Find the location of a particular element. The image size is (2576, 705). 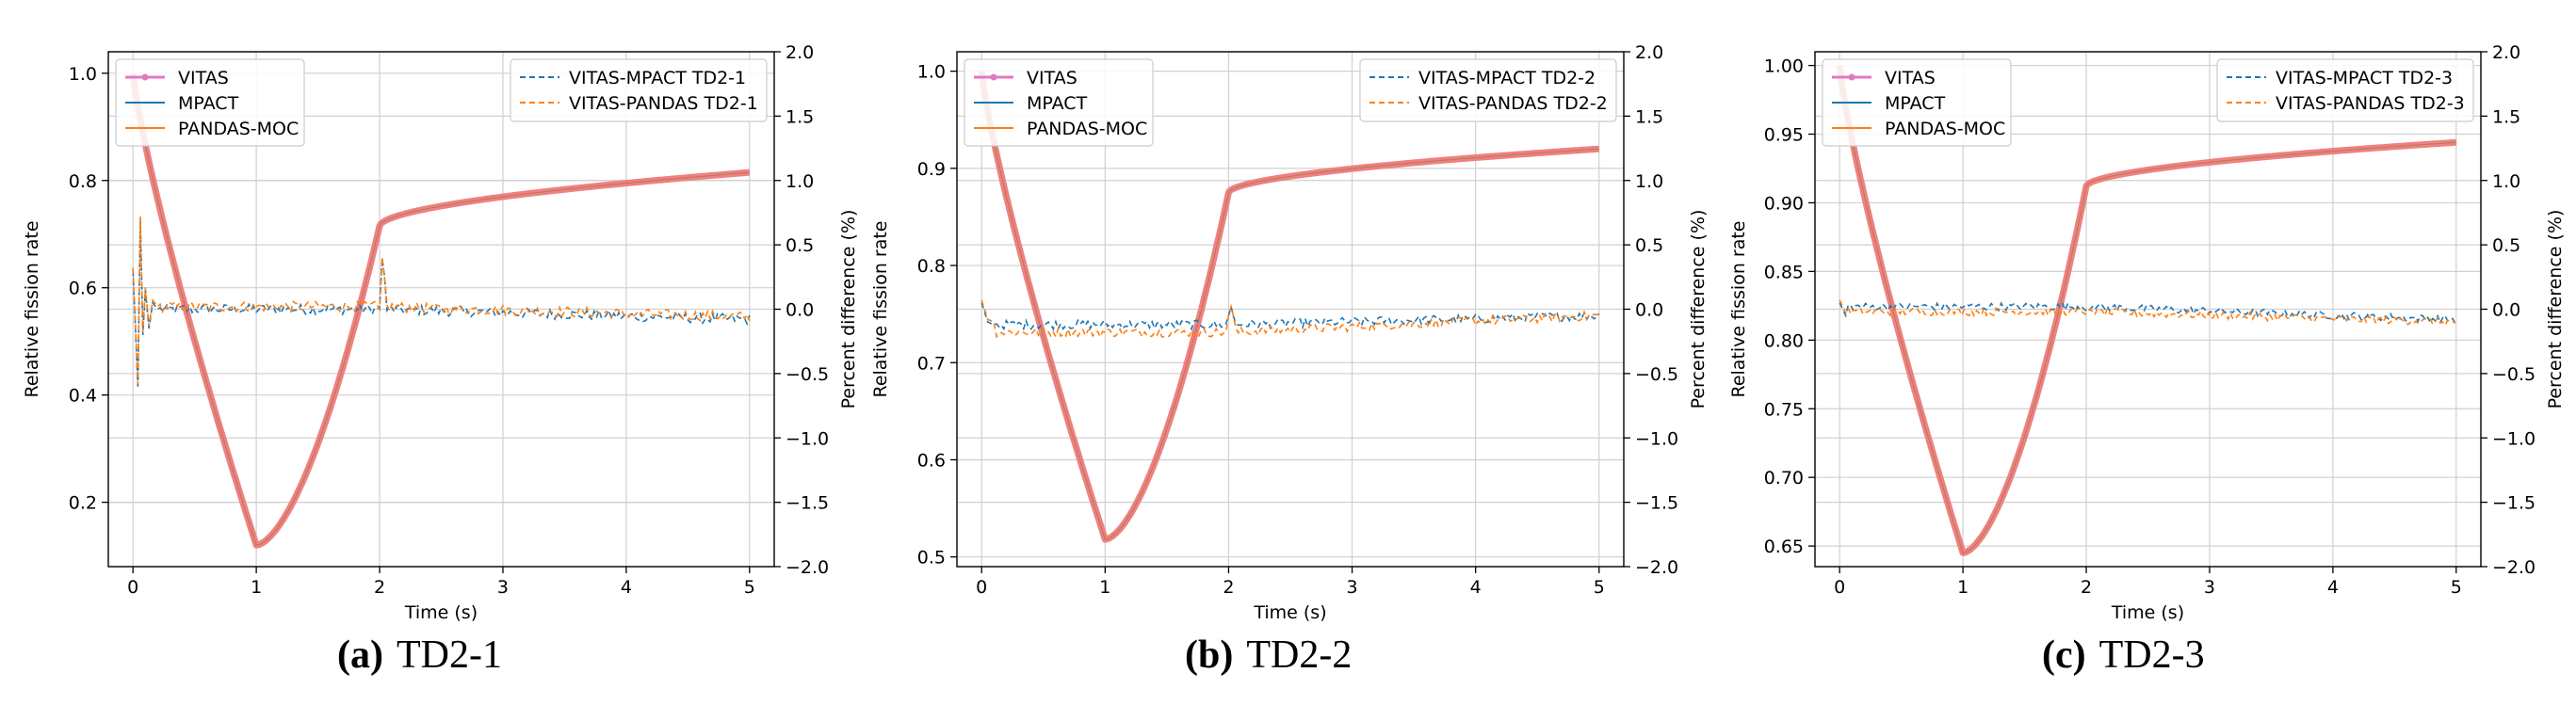

y-tick-label: 0.70 is located at coordinates (1784, 478).